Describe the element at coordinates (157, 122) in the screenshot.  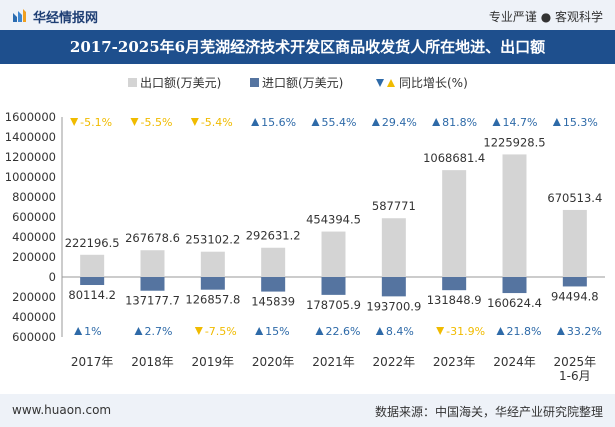
I see `export-growth-label: -5.5%` at that location.